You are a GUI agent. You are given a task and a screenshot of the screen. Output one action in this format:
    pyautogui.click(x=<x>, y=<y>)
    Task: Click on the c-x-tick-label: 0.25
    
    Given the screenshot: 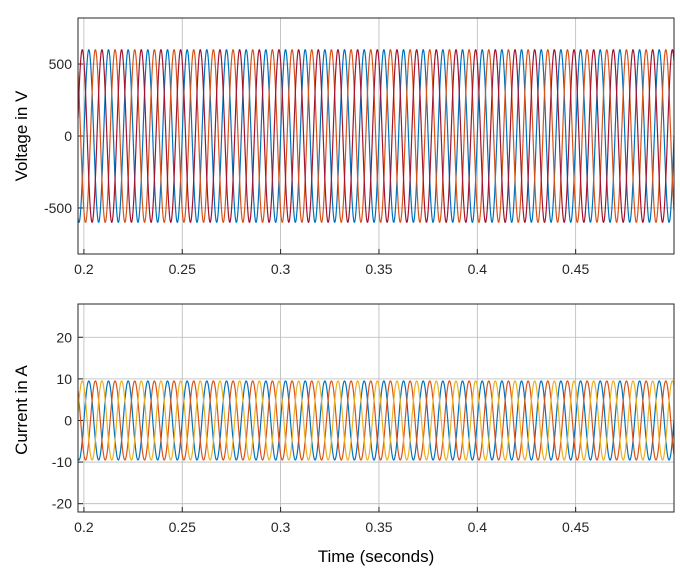 What is the action you would take?
    pyautogui.click(x=182, y=527)
    